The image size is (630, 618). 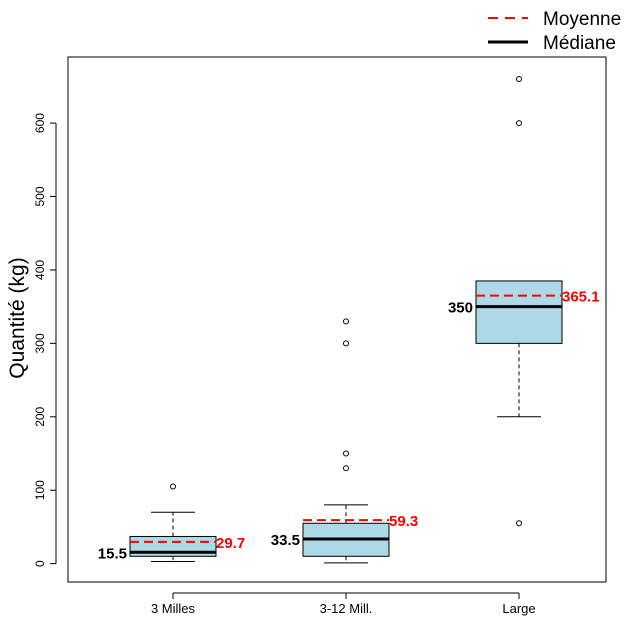 What do you see at coordinates (554, 31) in the screenshot?
I see `legend: Moyenne Médiane` at bounding box center [554, 31].